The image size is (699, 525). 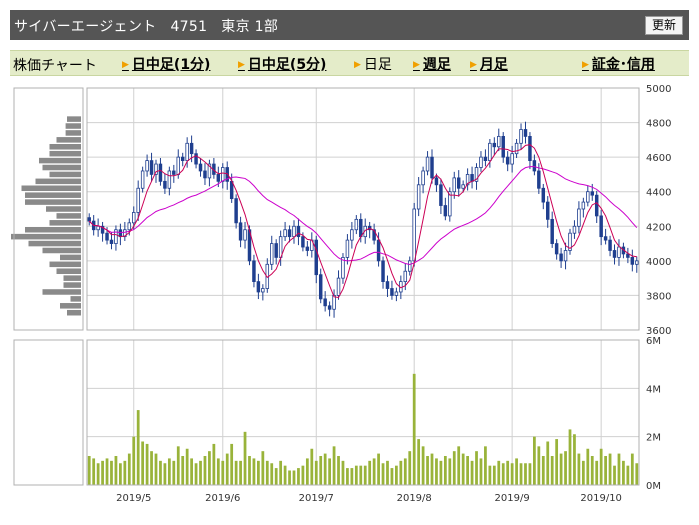 I want to click on tab-monthly: ▶ 月足, so click(x=489, y=64).